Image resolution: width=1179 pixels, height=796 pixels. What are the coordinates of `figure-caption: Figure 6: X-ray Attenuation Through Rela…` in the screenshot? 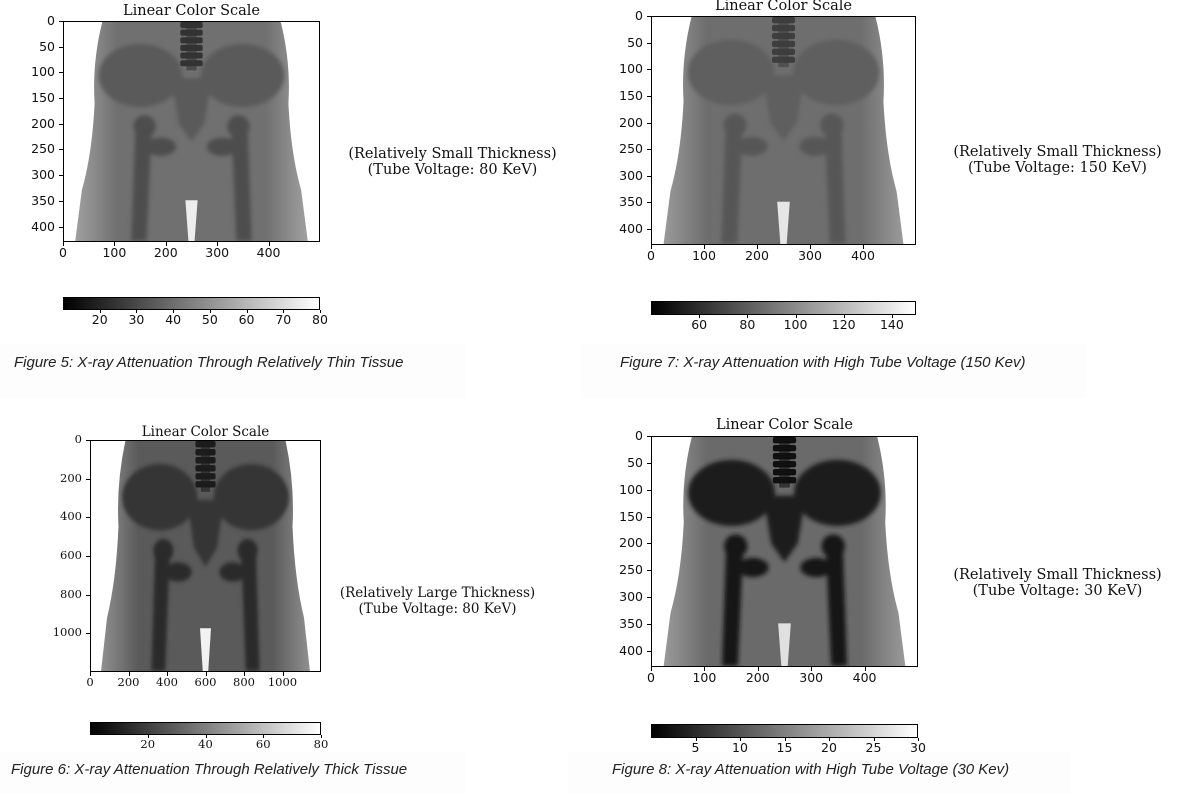 It's located at (233, 773).